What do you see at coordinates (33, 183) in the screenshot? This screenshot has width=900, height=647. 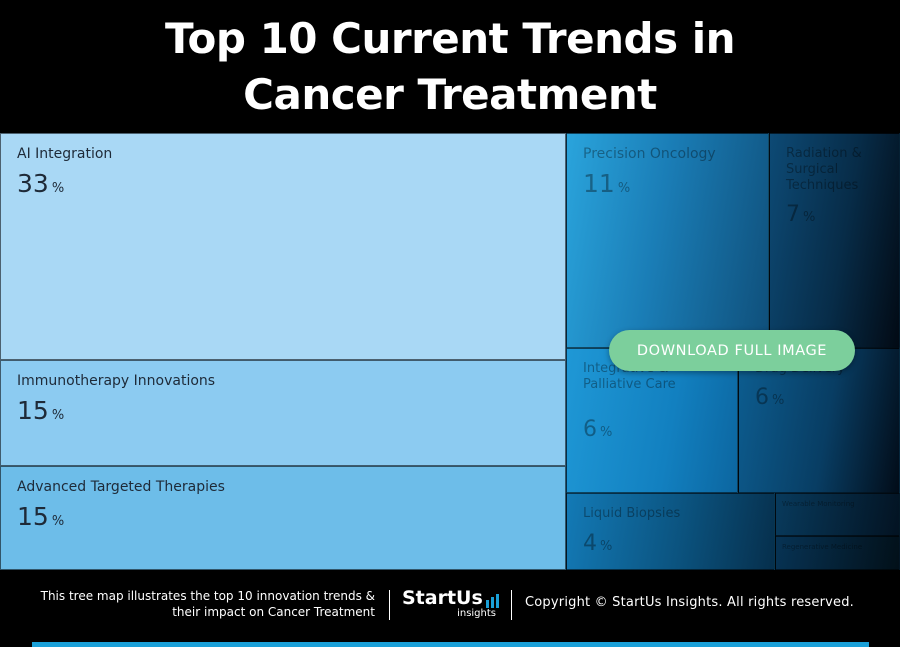 I see `tile-value-number: 33` at bounding box center [33, 183].